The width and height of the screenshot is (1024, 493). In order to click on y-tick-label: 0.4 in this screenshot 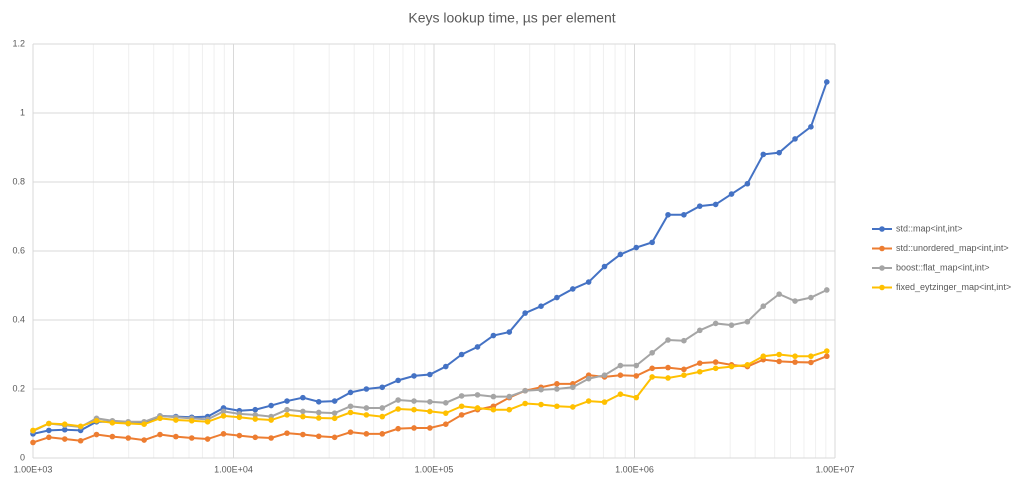, I will do `click(18, 319)`.